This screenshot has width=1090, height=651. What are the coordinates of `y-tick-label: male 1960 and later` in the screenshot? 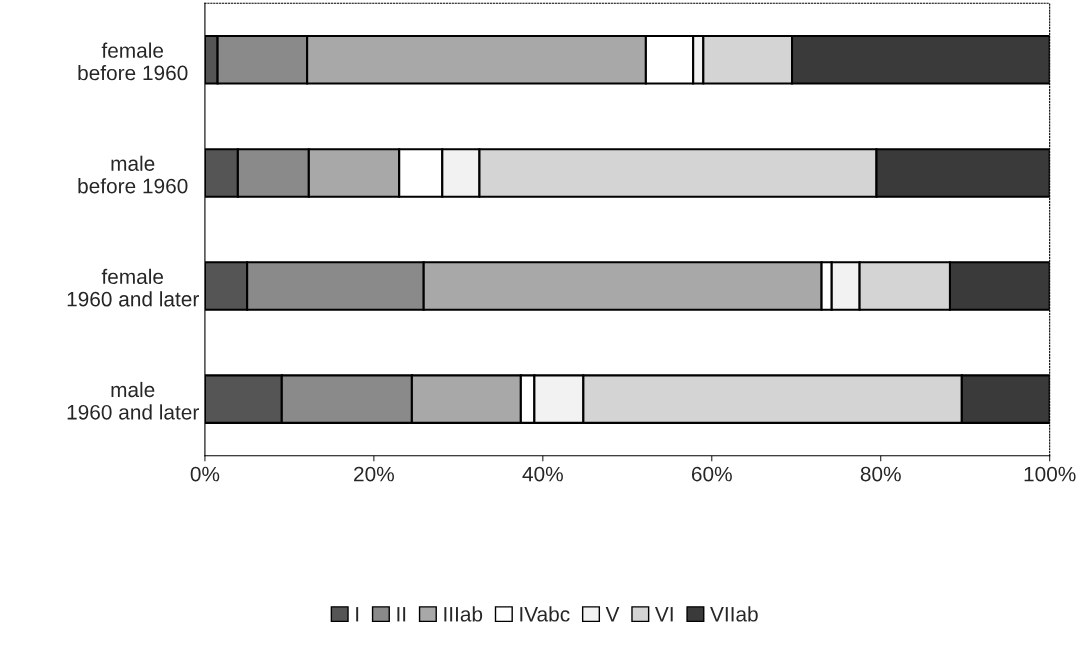 It's located at (133, 400).